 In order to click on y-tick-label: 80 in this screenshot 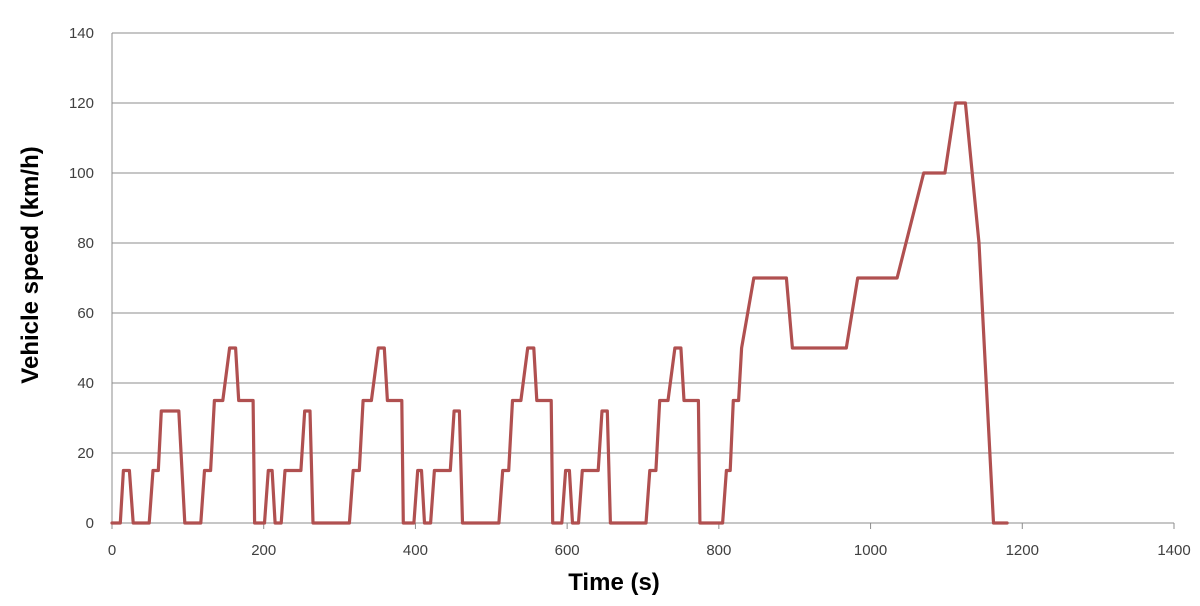, I will do `click(85, 243)`.